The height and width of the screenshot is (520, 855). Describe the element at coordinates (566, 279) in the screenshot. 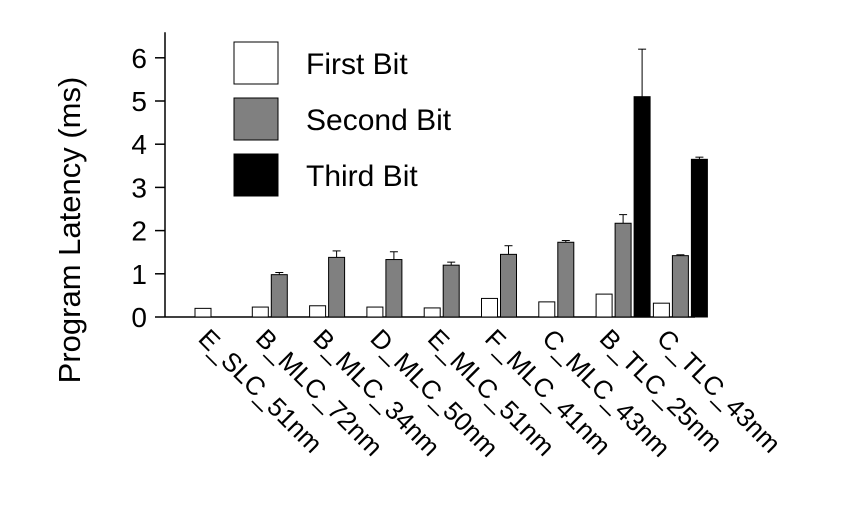

I see `bar-second-bit-c-mlc-43nm` at that location.